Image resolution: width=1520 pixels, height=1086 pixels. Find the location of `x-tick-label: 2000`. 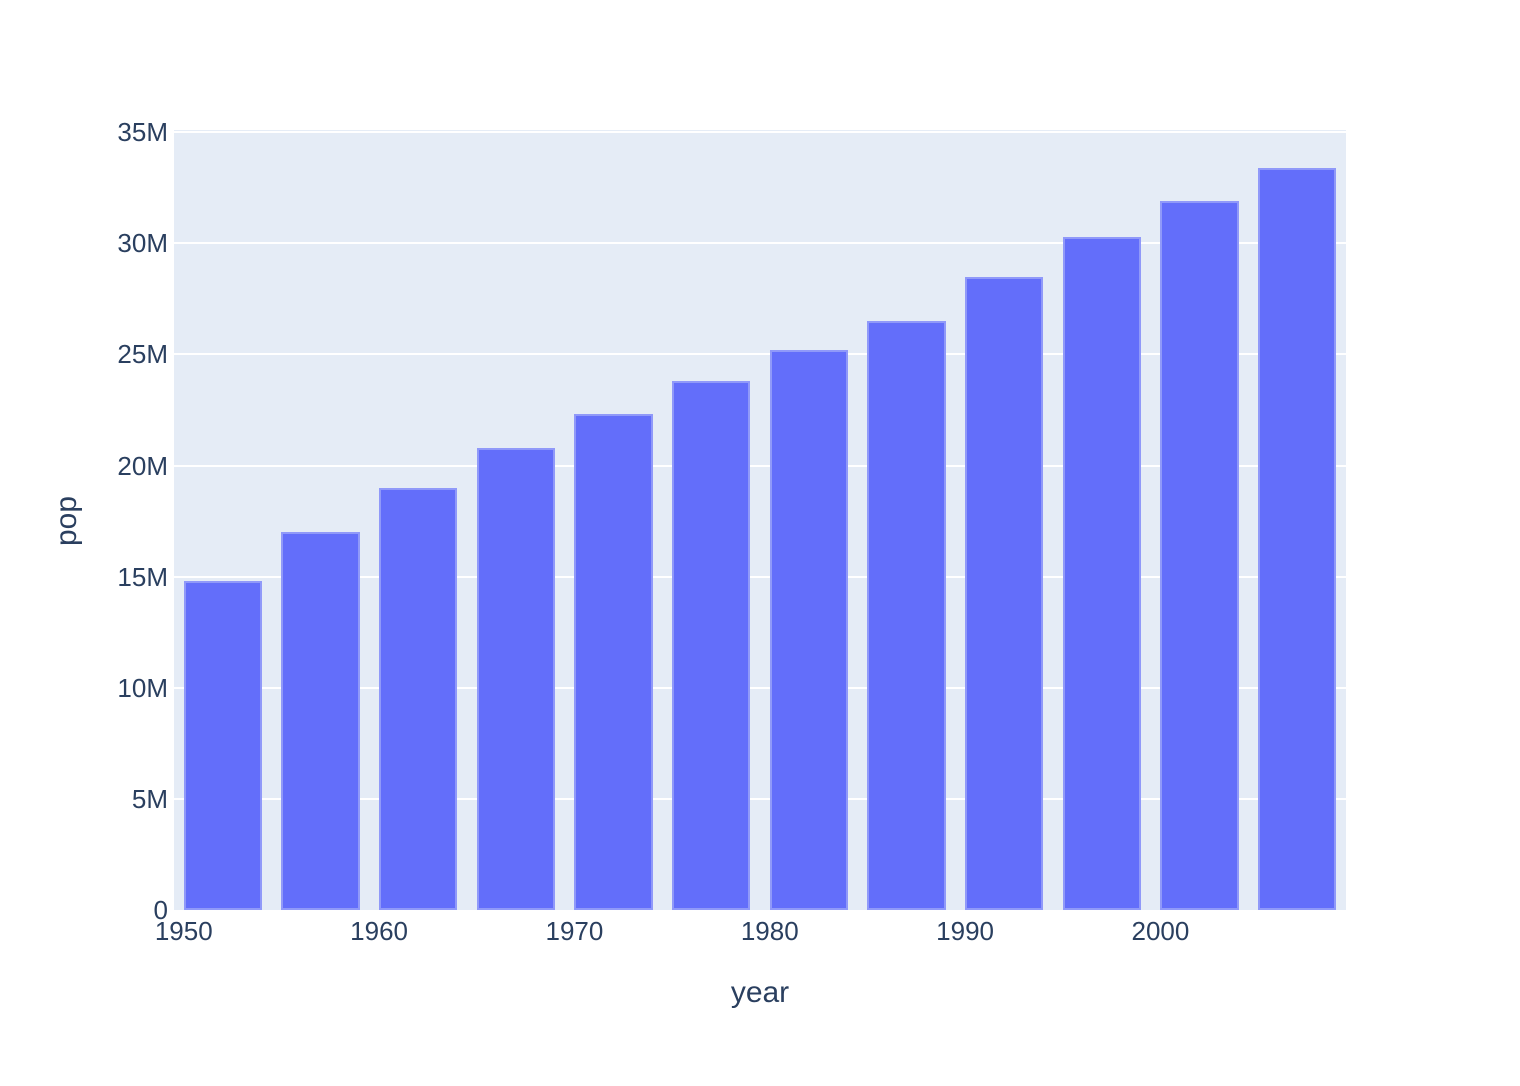

x-tick-label: 2000 is located at coordinates (1160, 931).